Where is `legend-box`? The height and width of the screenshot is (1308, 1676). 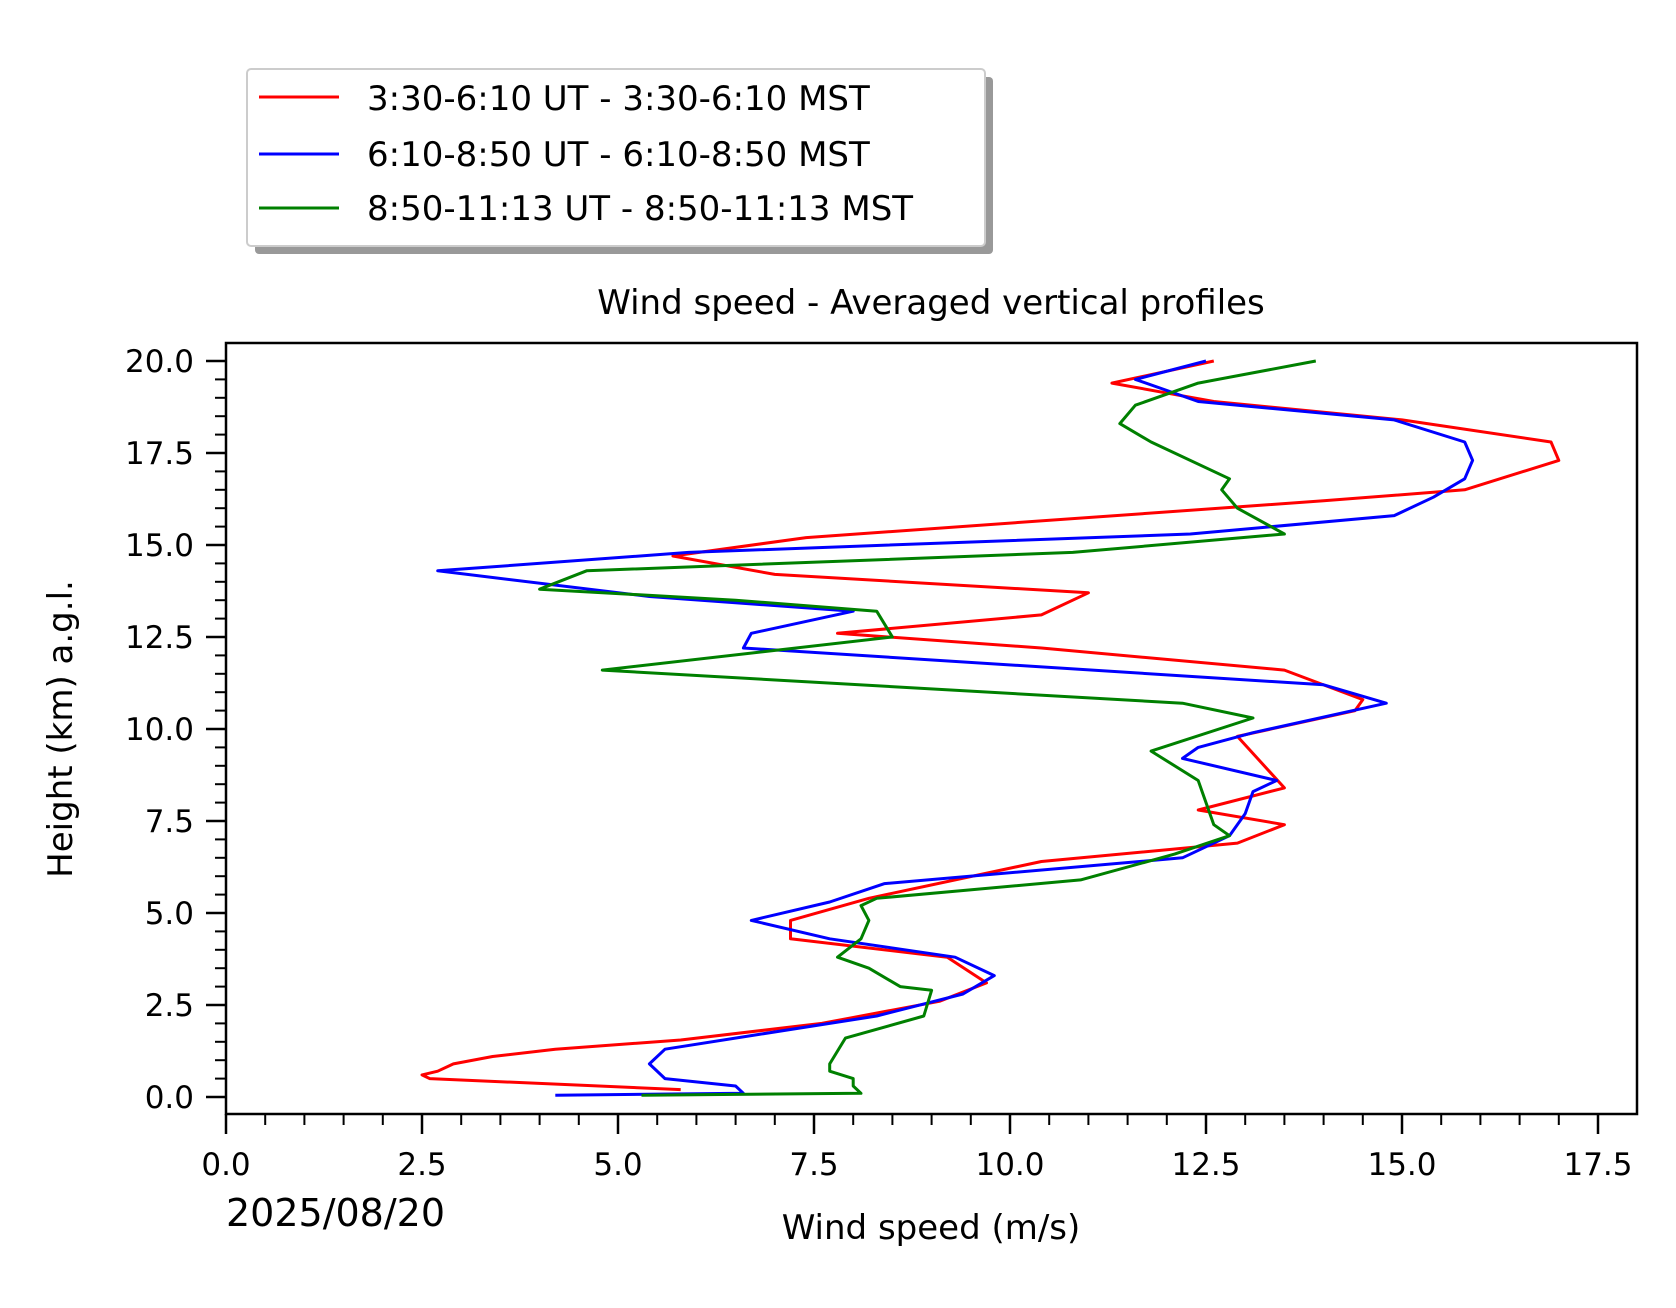 legend-box is located at coordinates (616, 157).